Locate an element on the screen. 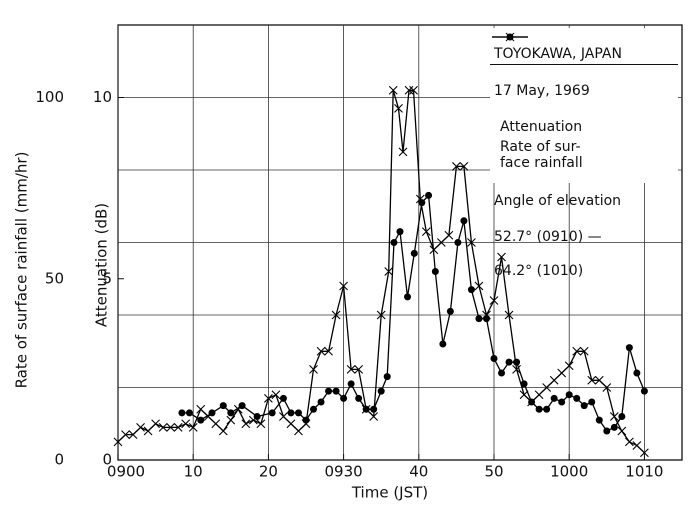 Image resolution: width=698 pixels, height=505 pixels. x-tick-label: 1000 is located at coordinates (569, 472).